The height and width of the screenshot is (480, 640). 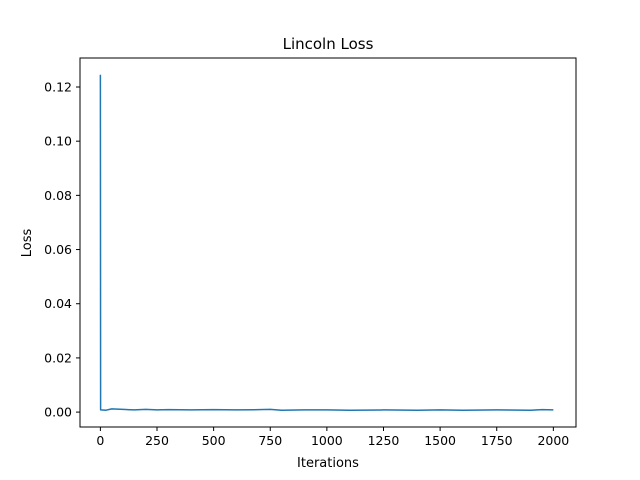 What do you see at coordinates (384, 440) in the screenshot?
I see `x-tick-label: 1250` at bounding box center [384, 440].